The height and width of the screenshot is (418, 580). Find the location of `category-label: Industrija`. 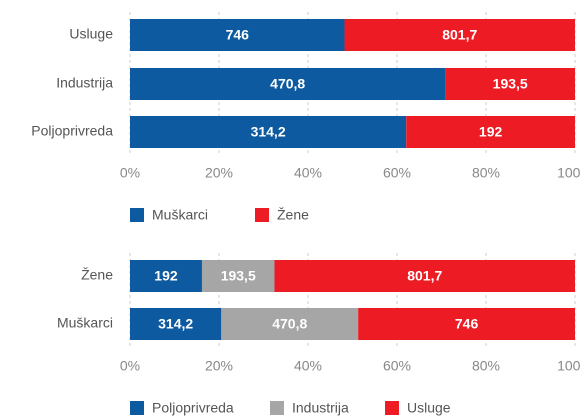

category-label: Industrija is located at coordinates (84, 83).